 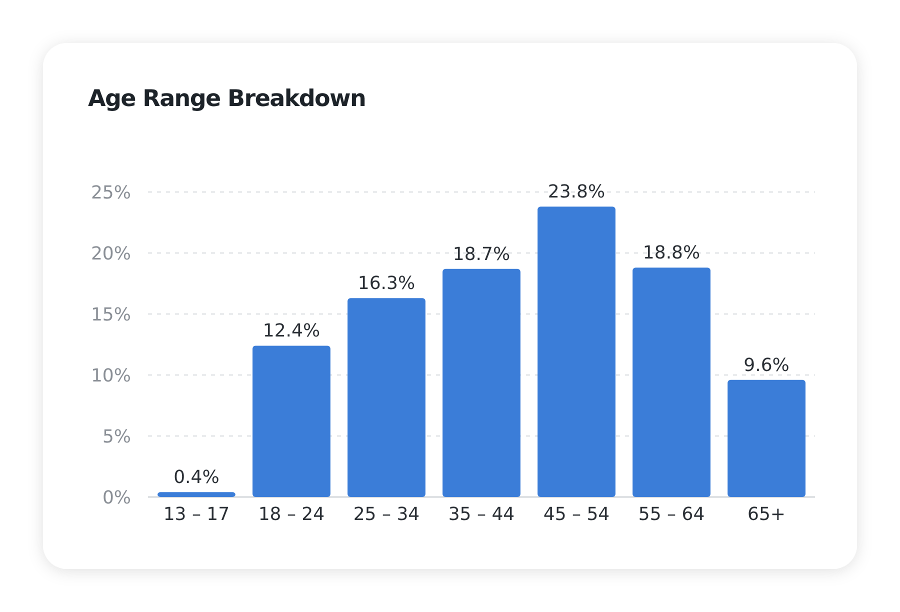 What do you see at coordinates (110, 253) in the screenshot?
I see `y-tick-label: 20%` at bounding box center [110, 253].